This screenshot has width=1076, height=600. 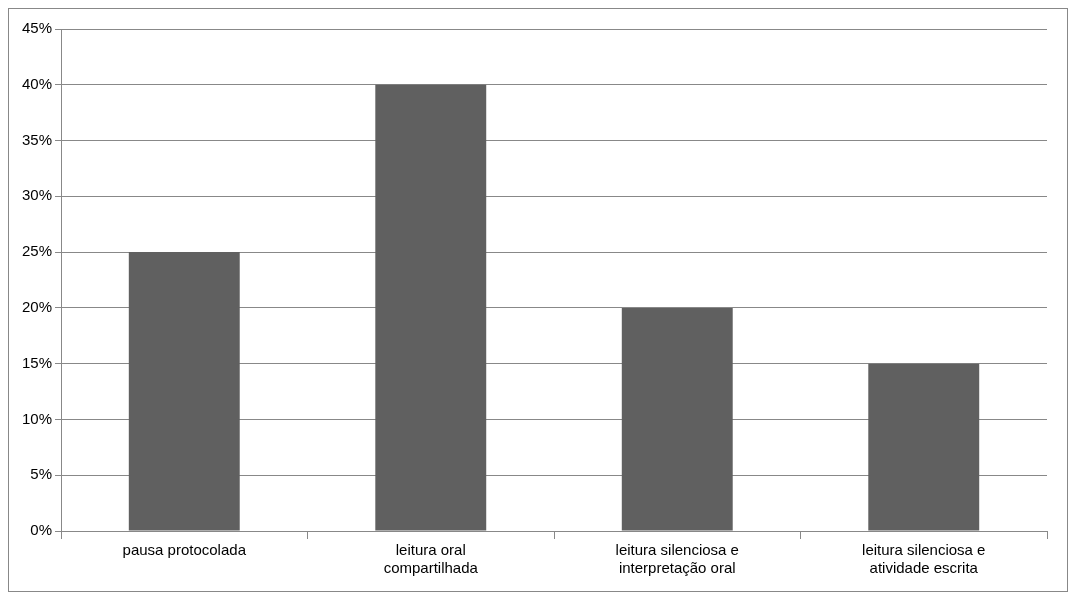 I want to click on y-tick-label: 15%, so click(x=37, y=362).